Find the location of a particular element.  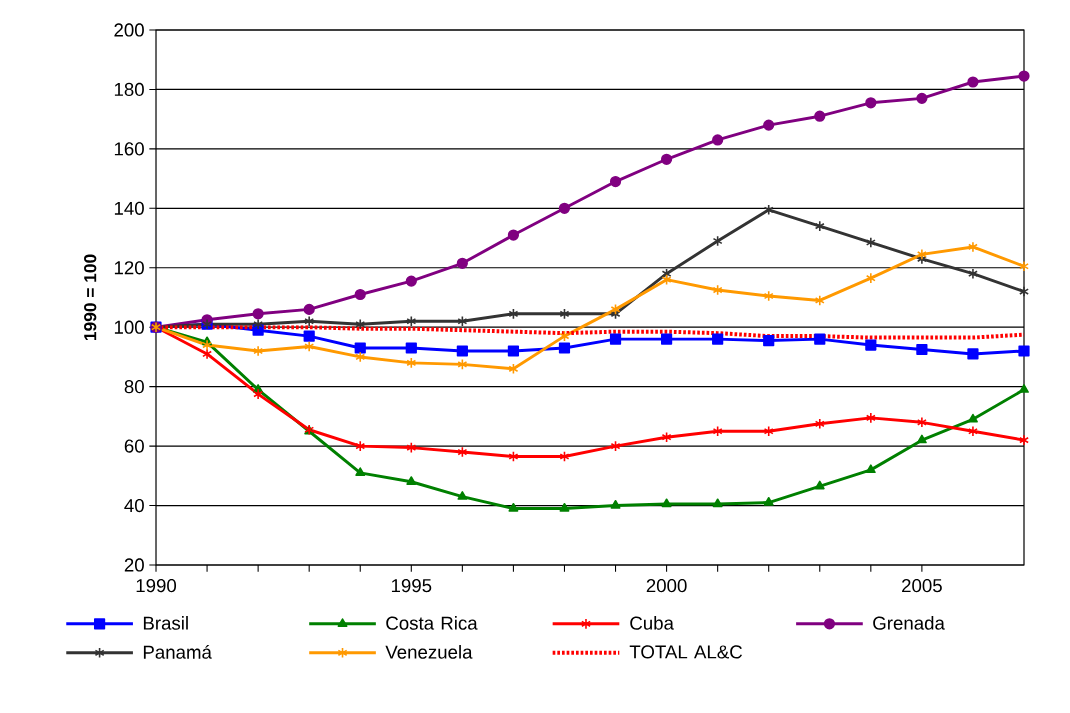

x-tick-label: 1990 is located at coordinates (156, 586).